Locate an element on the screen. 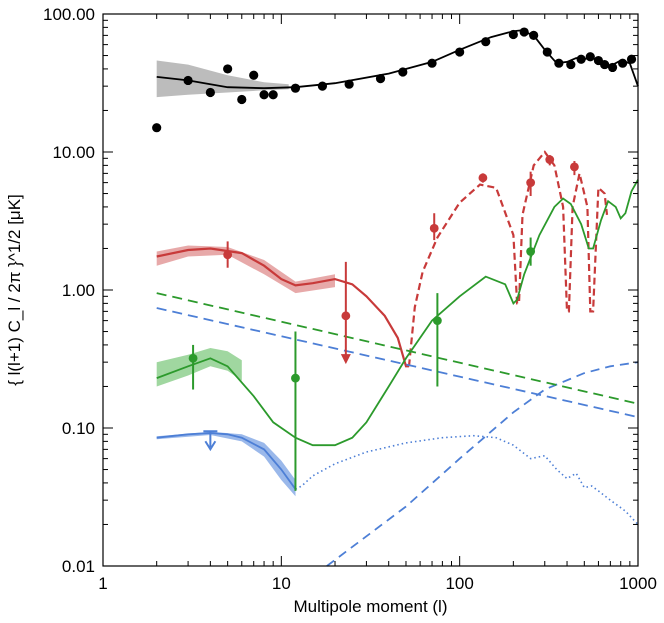 The height and width of the screenshot is (623, 664). ee-model-curve-dashed is located at coordinates (508, 258).